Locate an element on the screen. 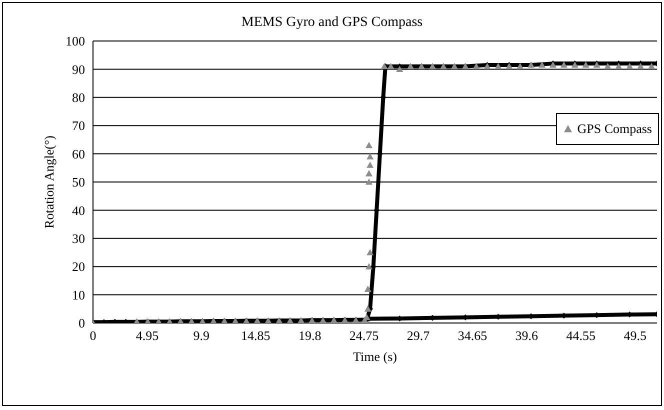 The image size is (664, 410). y-axis-title: Rotation Angle(°) is located at coordinates (49, 182).